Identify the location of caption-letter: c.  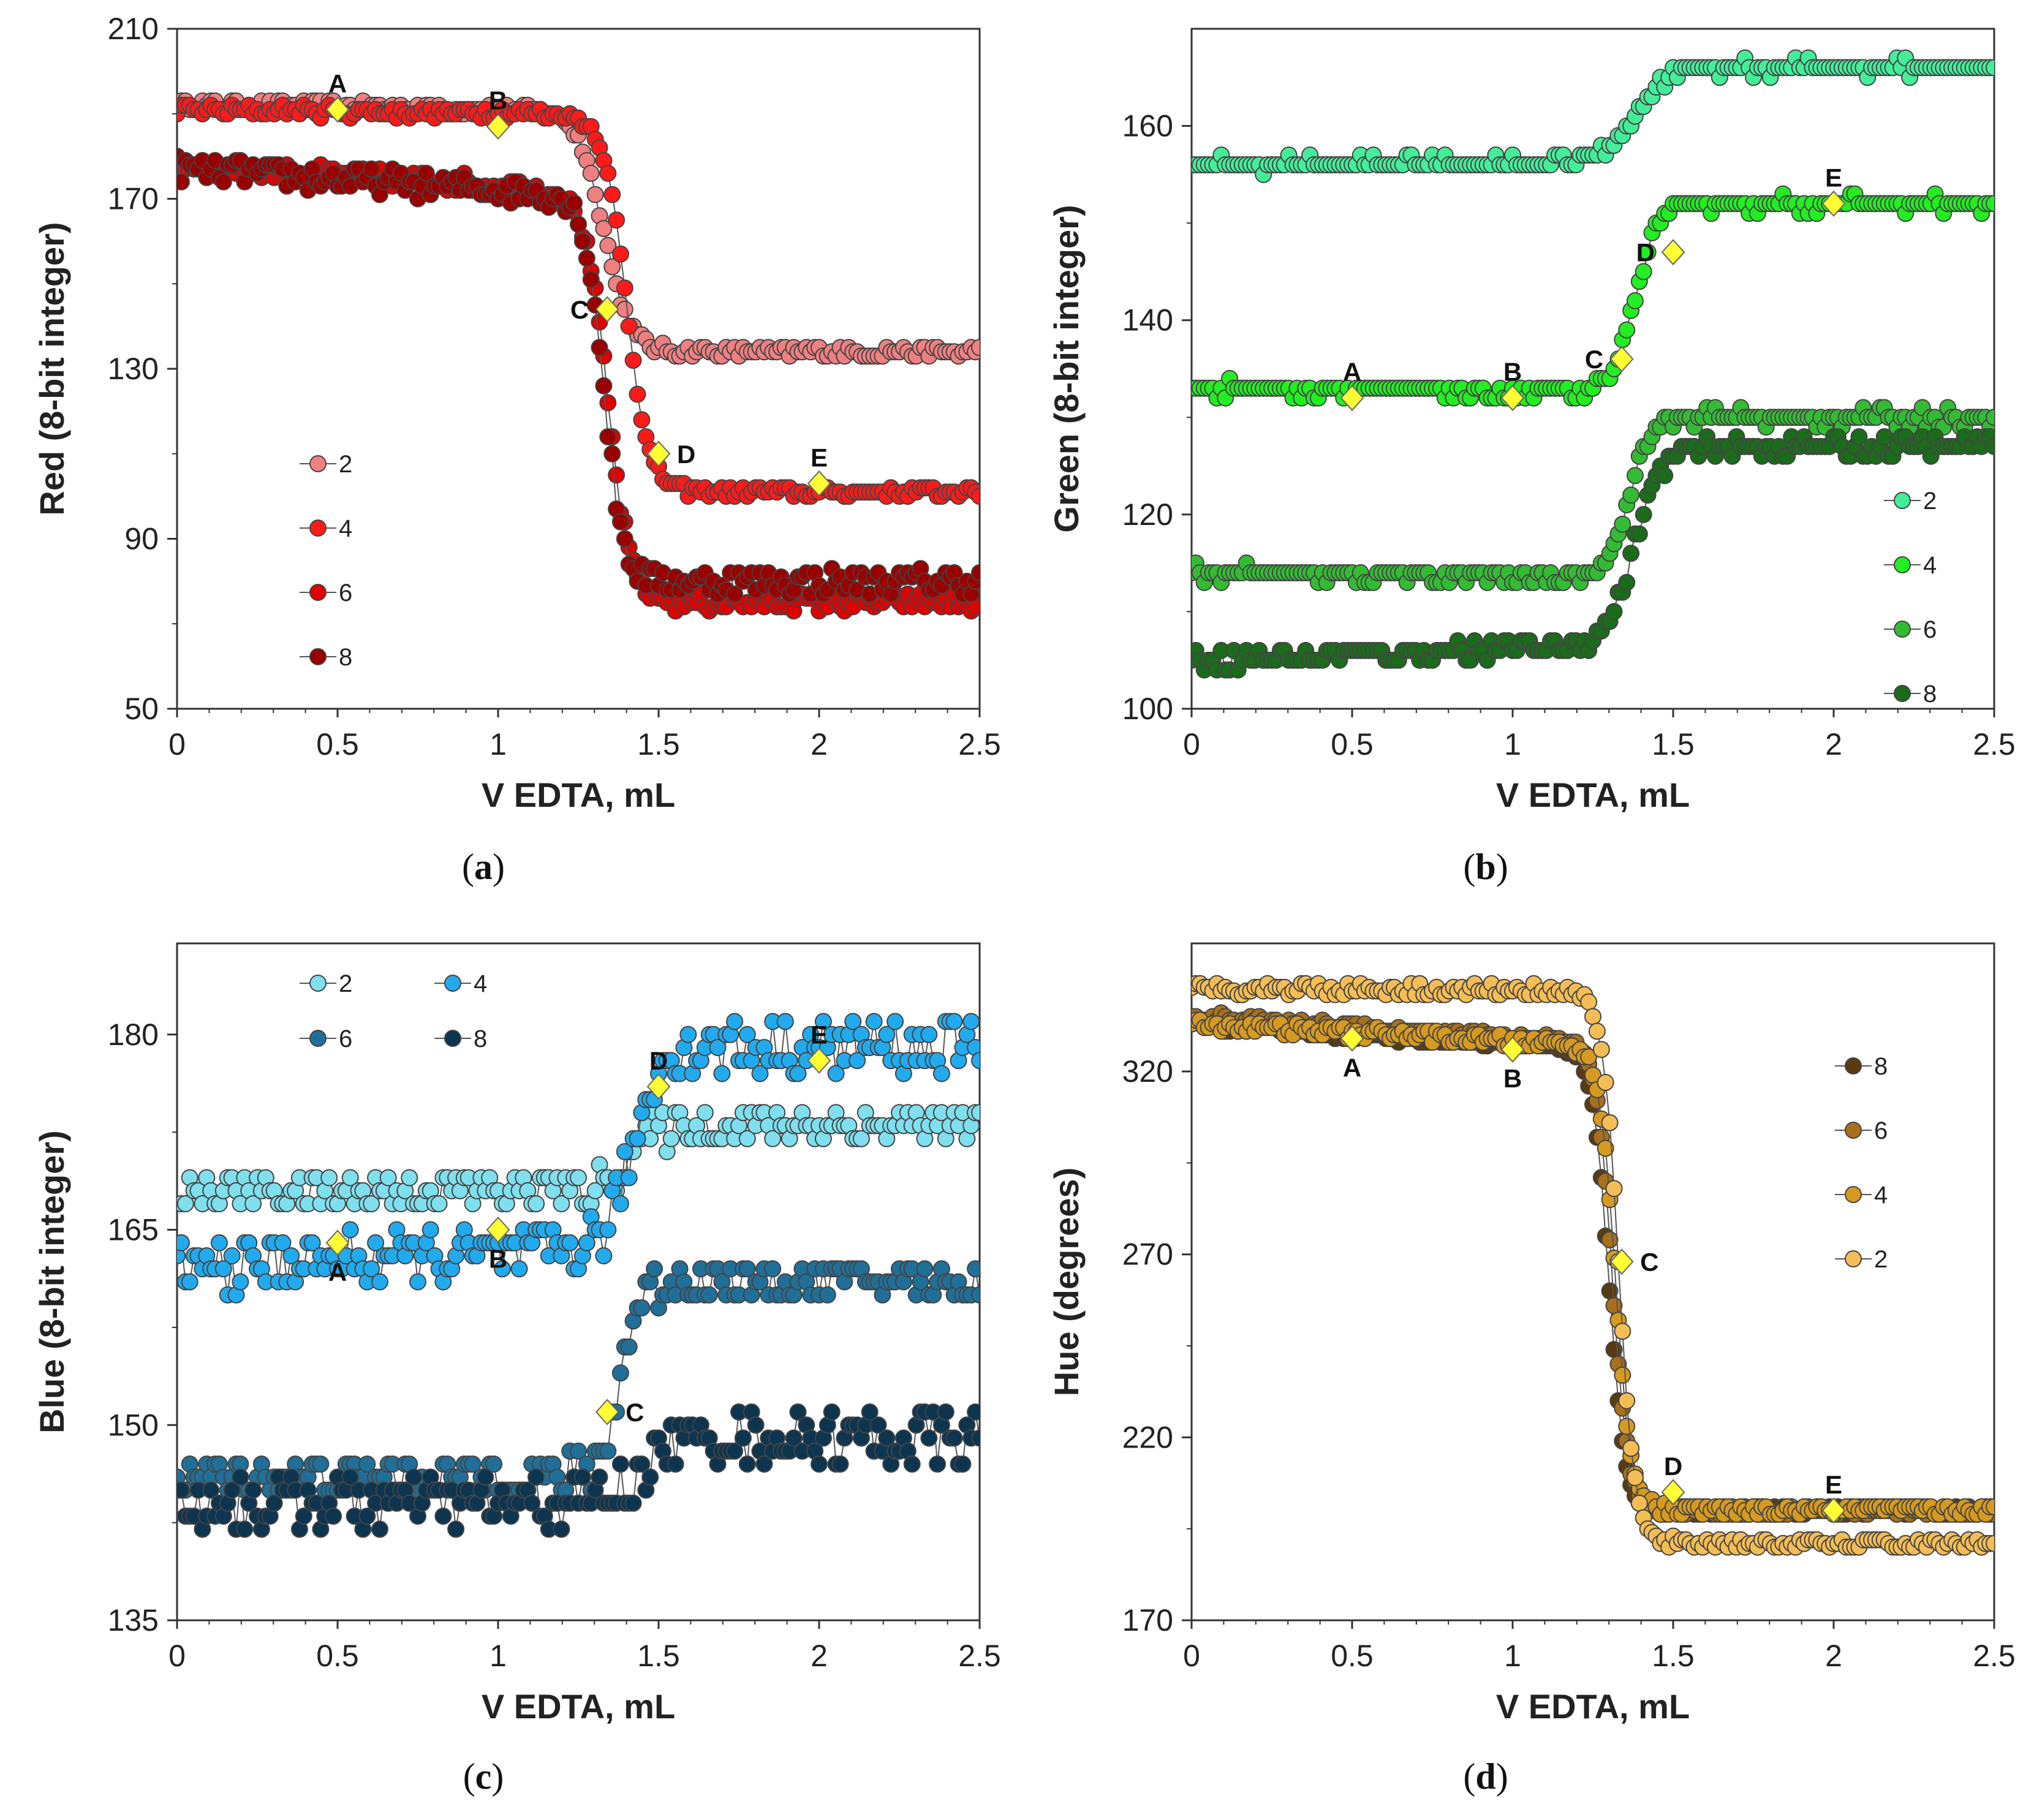
(483, 1777).